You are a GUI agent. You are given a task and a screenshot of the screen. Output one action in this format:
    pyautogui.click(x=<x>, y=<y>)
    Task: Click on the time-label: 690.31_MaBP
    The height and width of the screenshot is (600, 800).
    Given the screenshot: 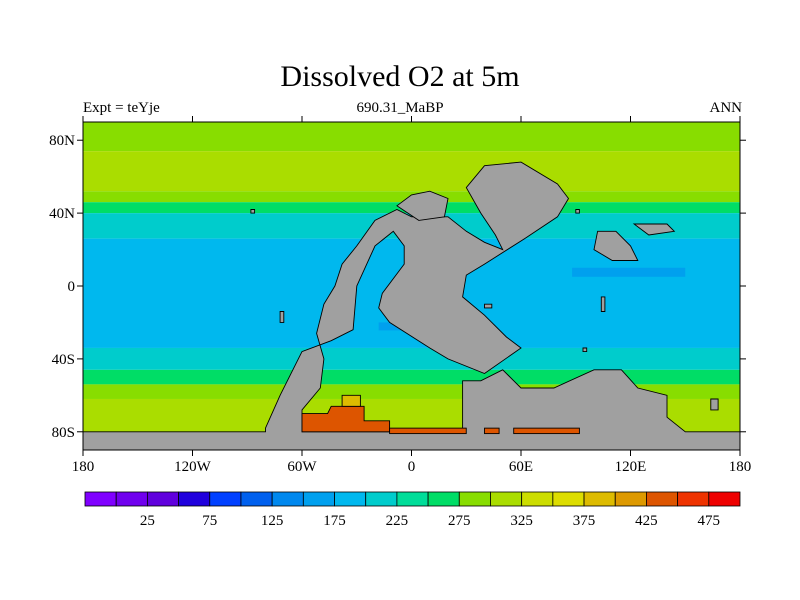 What is the action you would take?
    pyautogui.click(x=400, y=108)
    